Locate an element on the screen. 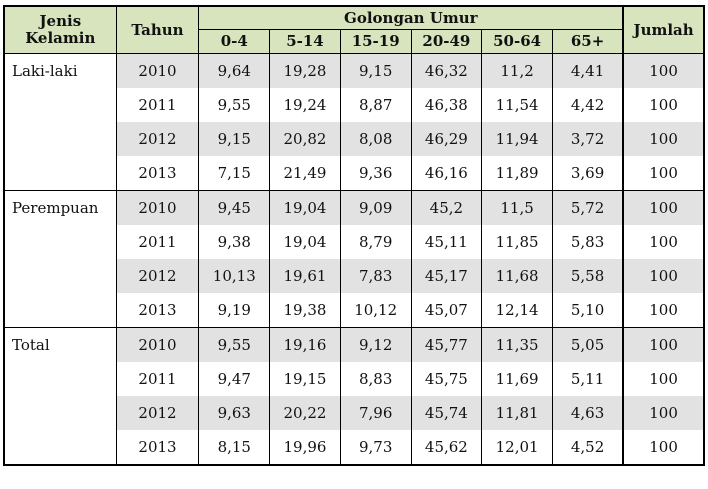 The height and width of the screenshot is (489, 708). cell-percentage: 19,28 is located at coordinates (305, 70).